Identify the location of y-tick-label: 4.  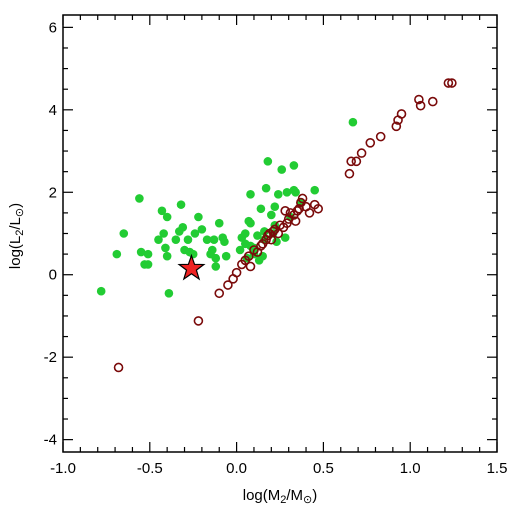
(53, 110).